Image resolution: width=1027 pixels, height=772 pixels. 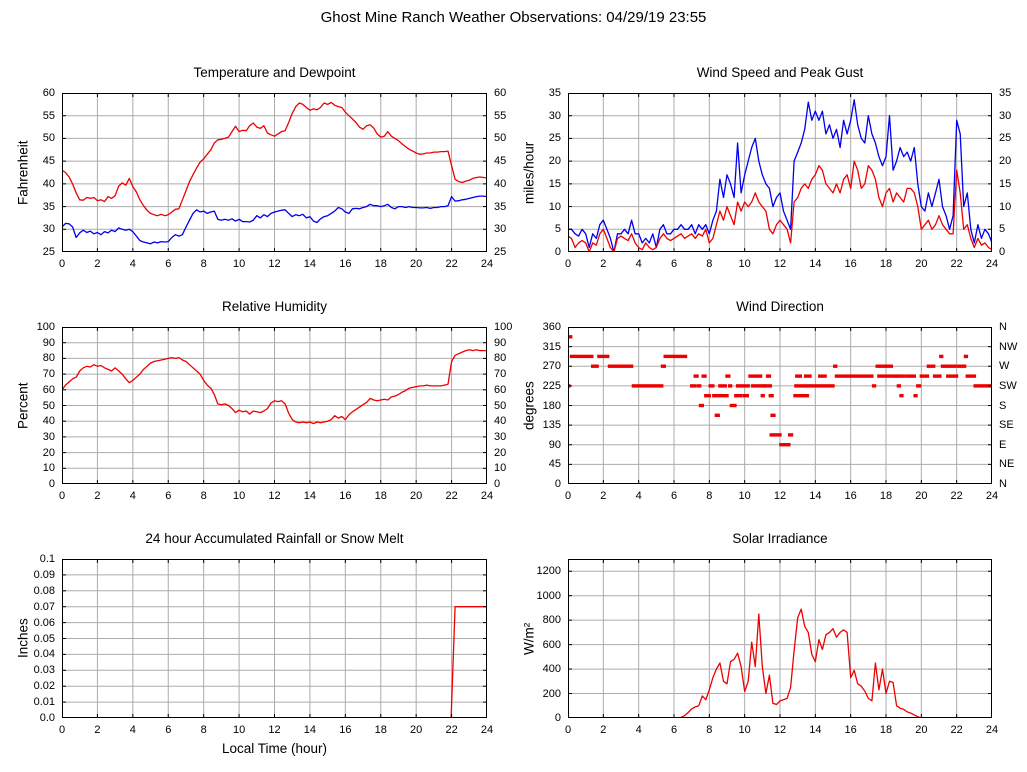 I want to click on y-tick-label-right: NW, so click(x=1008, y=346).